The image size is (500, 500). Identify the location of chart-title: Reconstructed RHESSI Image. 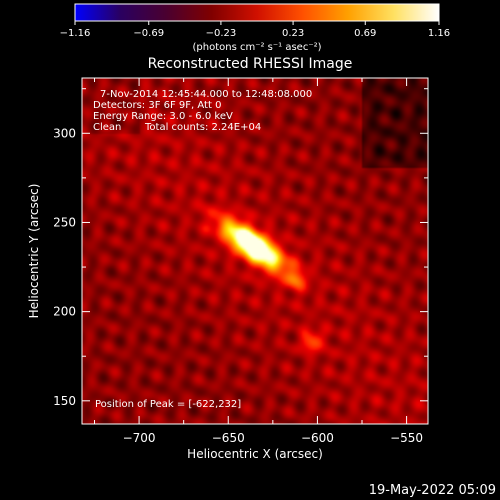
(250, 64).